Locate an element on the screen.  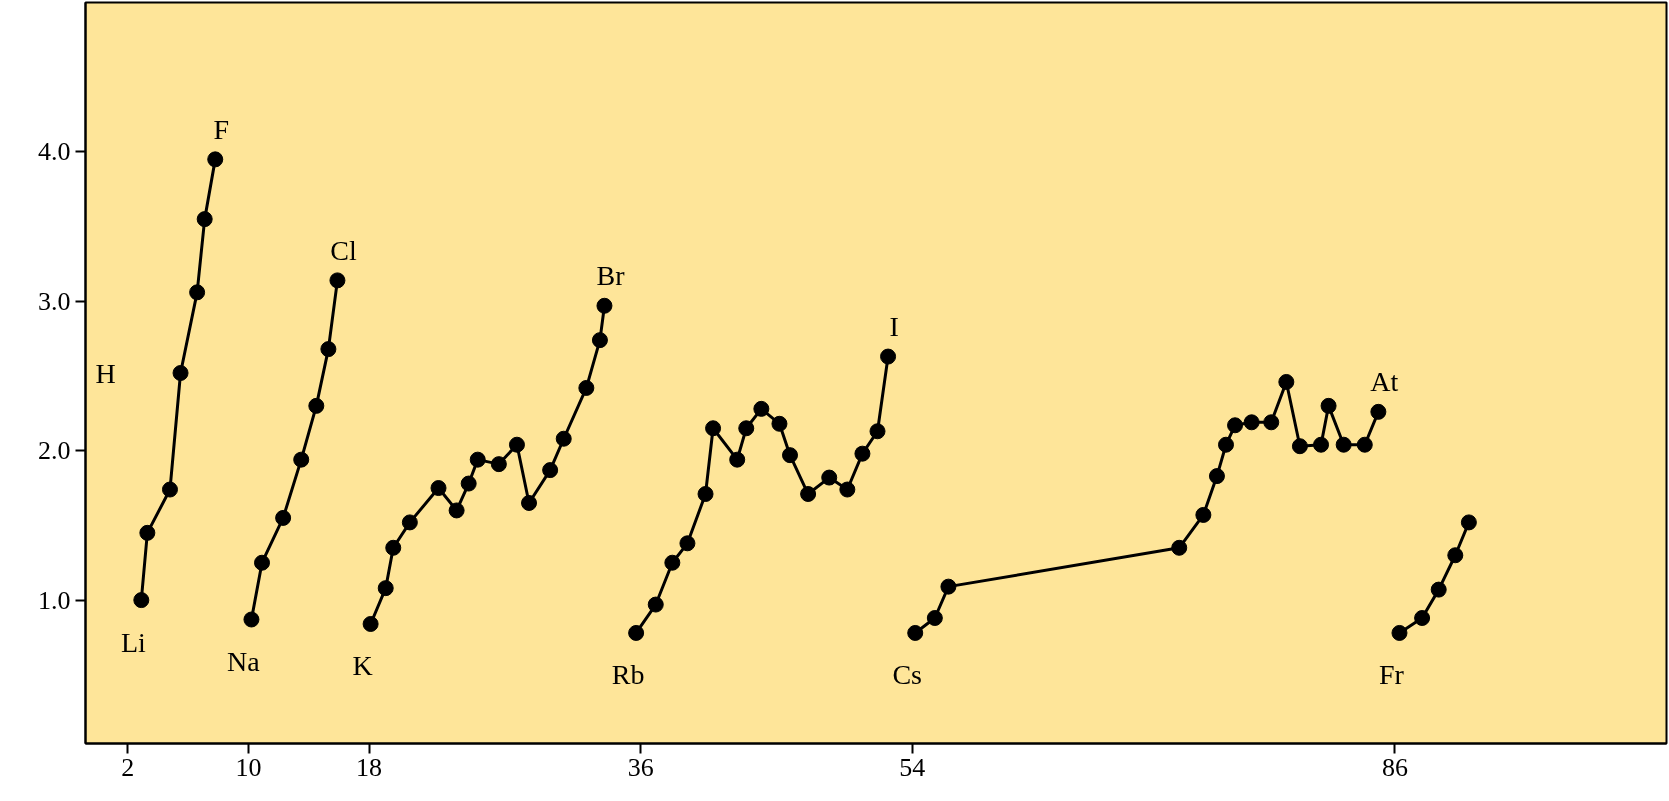
annotation: Na is located at coordinates (244, 661).